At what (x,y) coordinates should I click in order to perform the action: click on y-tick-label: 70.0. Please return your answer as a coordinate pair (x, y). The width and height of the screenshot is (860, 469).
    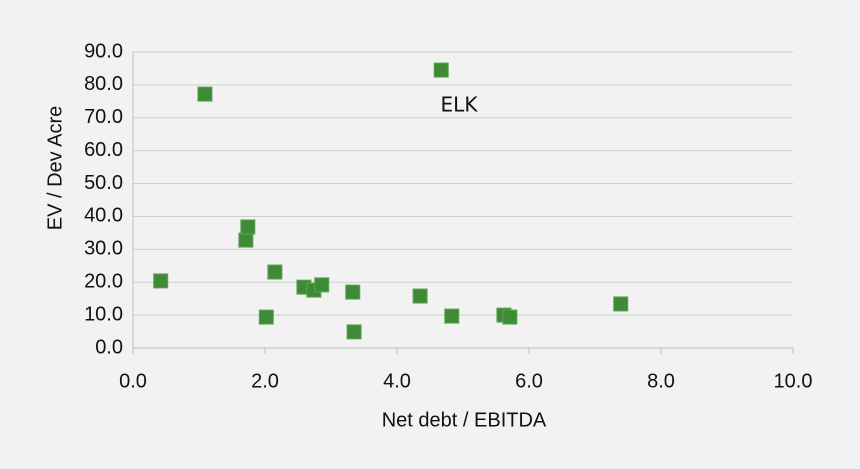
    Looking at the image, I should click on (103, 117).